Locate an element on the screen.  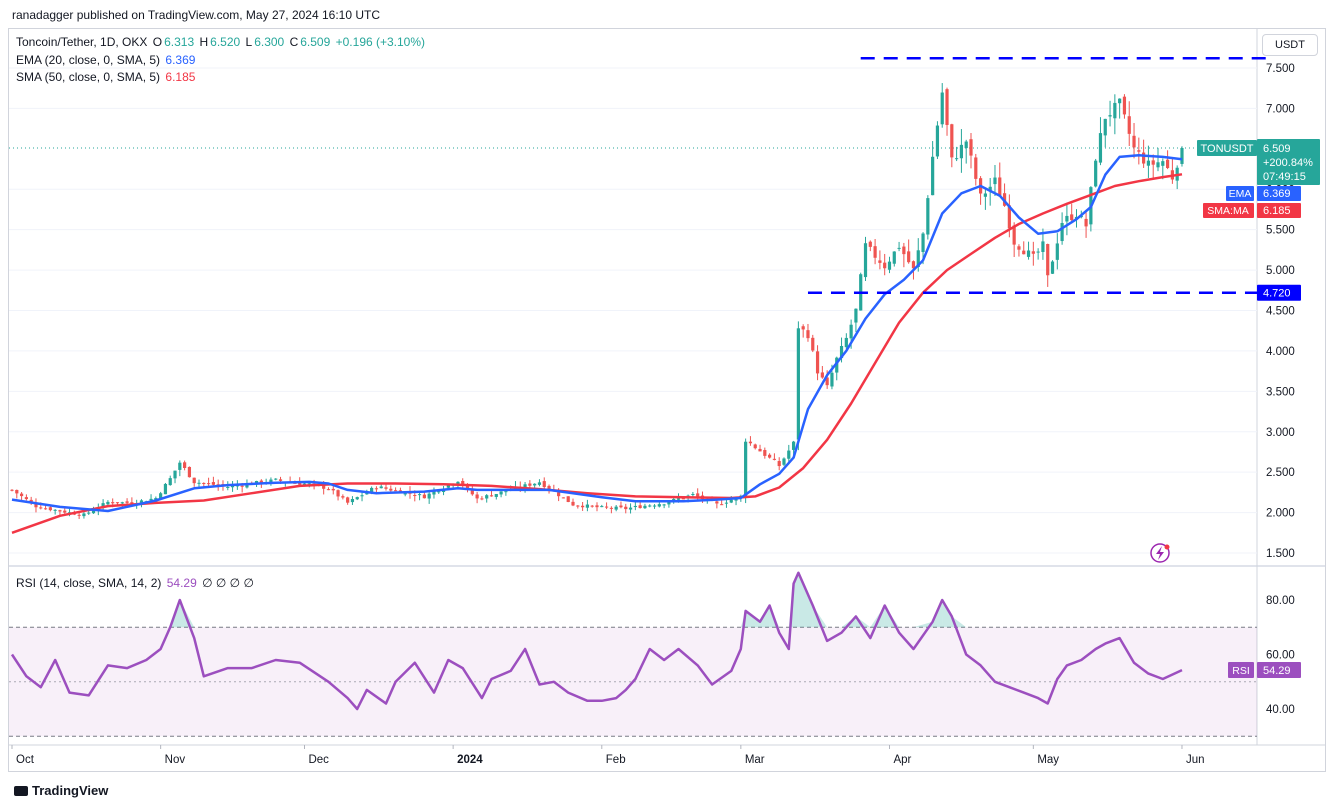
tradingview-logo: TradingView is located at coordinates (61, 790).